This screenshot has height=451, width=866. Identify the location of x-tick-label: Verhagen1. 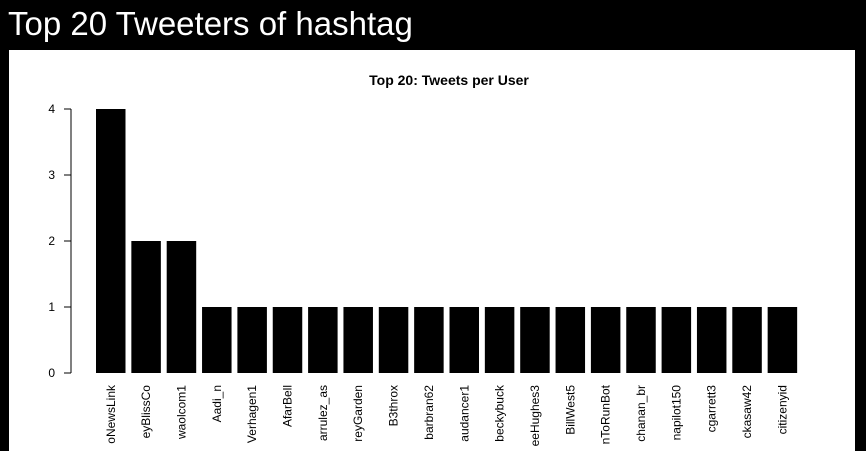
(252, 414).